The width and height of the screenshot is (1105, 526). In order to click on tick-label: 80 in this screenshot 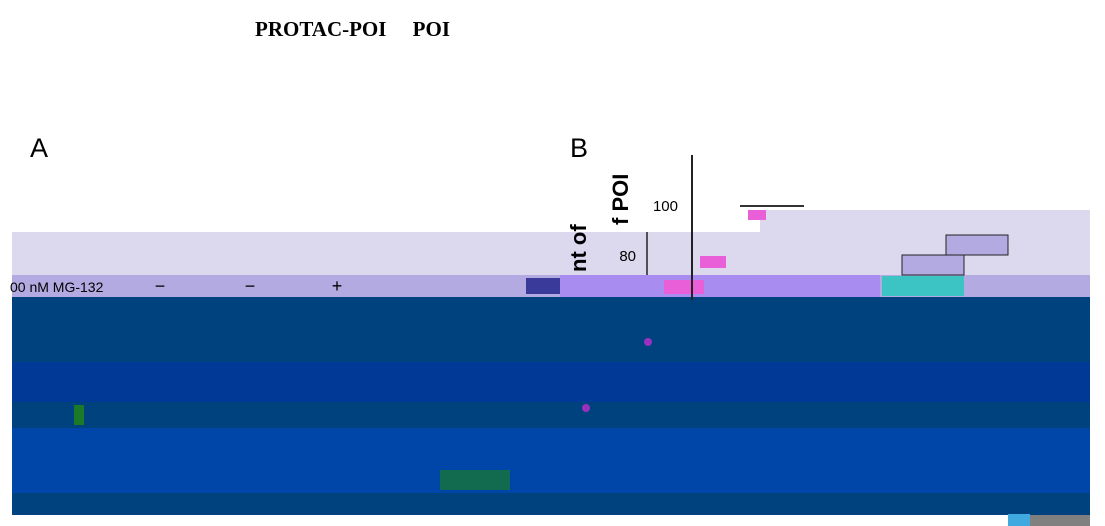, I will do `click(627, 256)`.